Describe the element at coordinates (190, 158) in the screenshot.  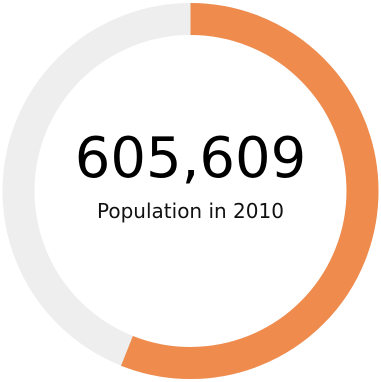
I see `population-value: 605,609` at that location.